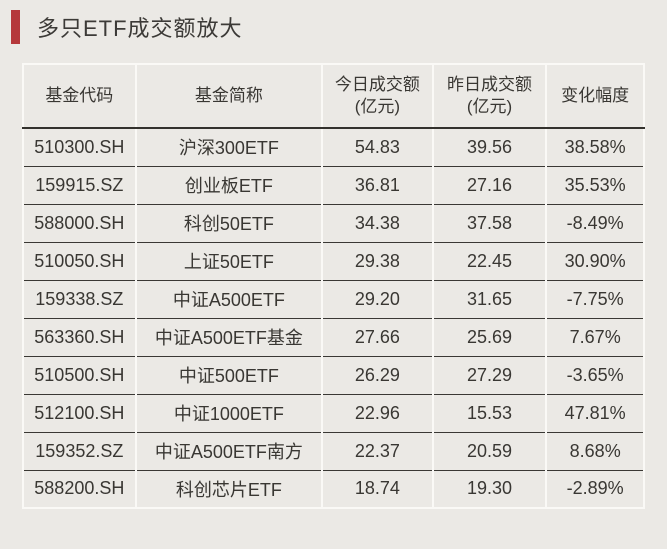 The image size is (667, 549). What do you see at coordinates (594, 413) in the screenshot?
I see `cell-change-rate: 47.81%` at bounding box center [594, 413].